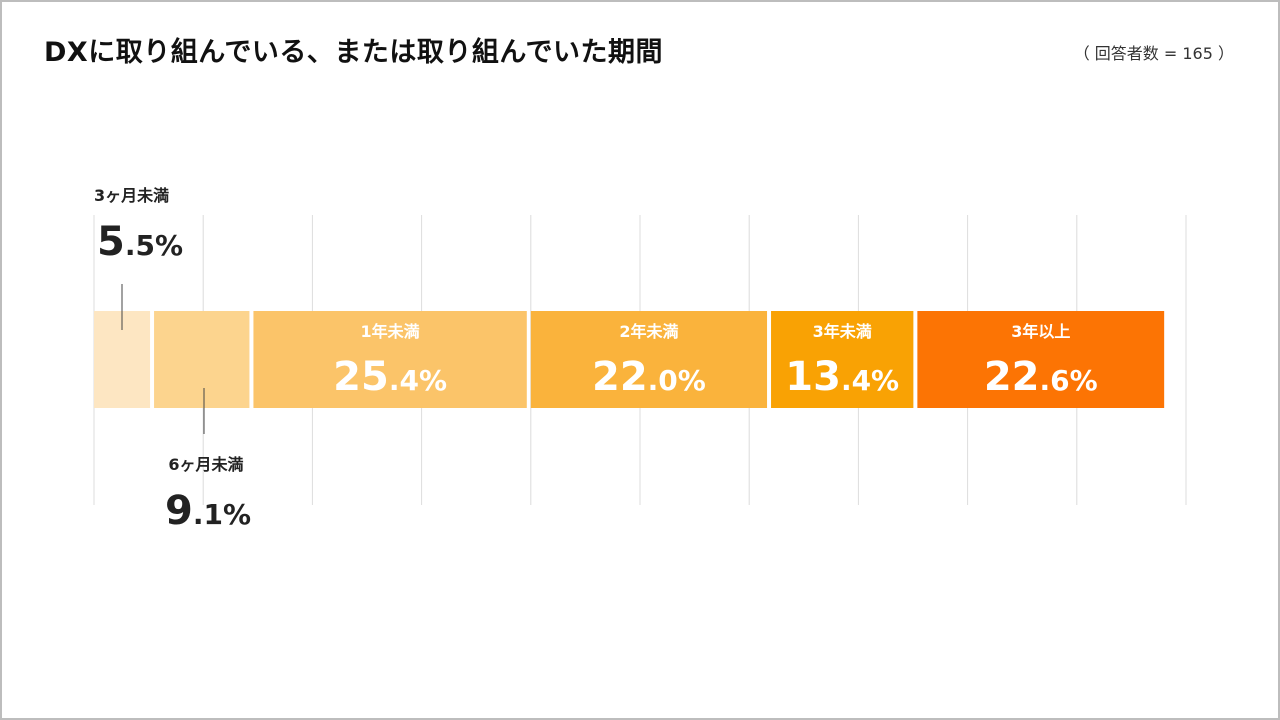 The height and width of the screenshot is (720, 1280). I want to click on segment-value-label: 22.0%, so click(649, 377).